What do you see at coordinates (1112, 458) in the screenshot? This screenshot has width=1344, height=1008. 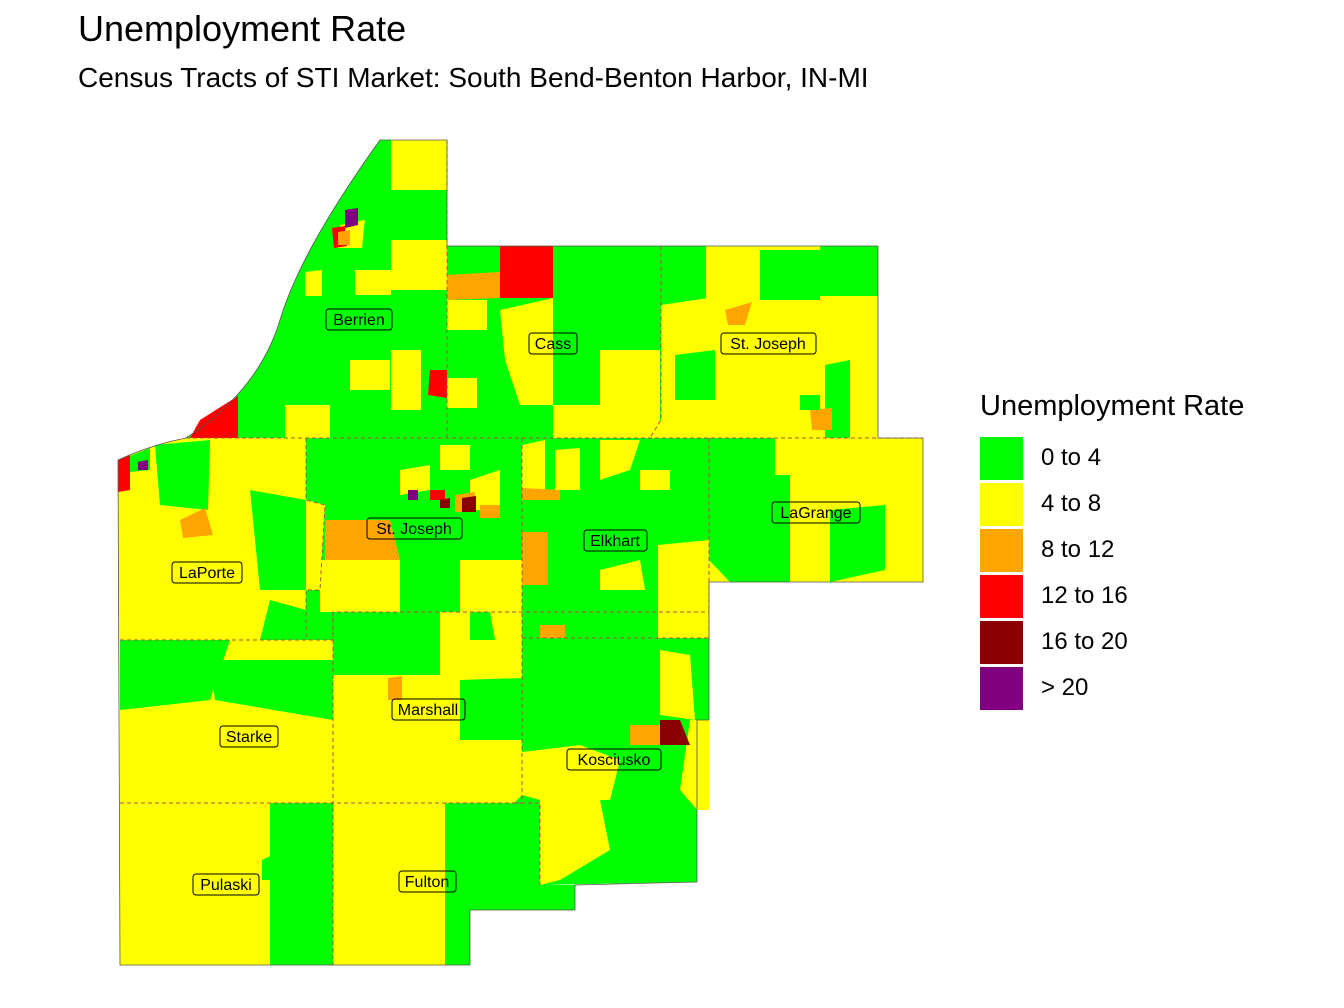 I see `legend-item: 0 to 4` at bounding box center [1112, 458].